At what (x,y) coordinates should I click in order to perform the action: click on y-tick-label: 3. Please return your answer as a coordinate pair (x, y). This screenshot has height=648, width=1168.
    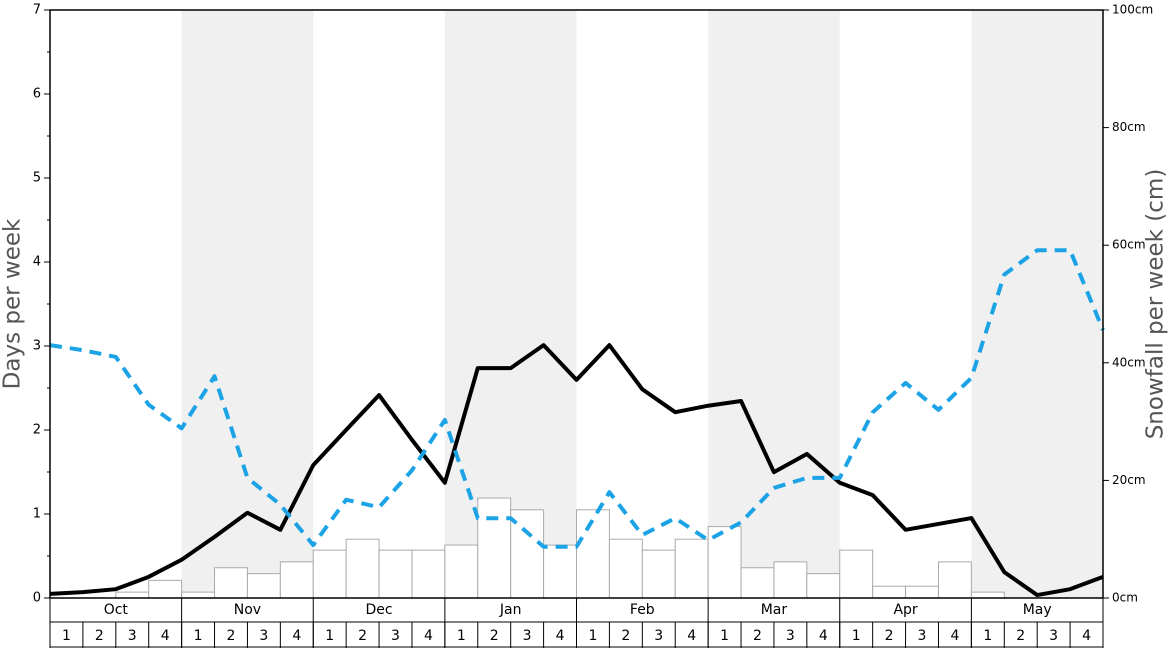
    Looking at the image, I should click on (37, 346).